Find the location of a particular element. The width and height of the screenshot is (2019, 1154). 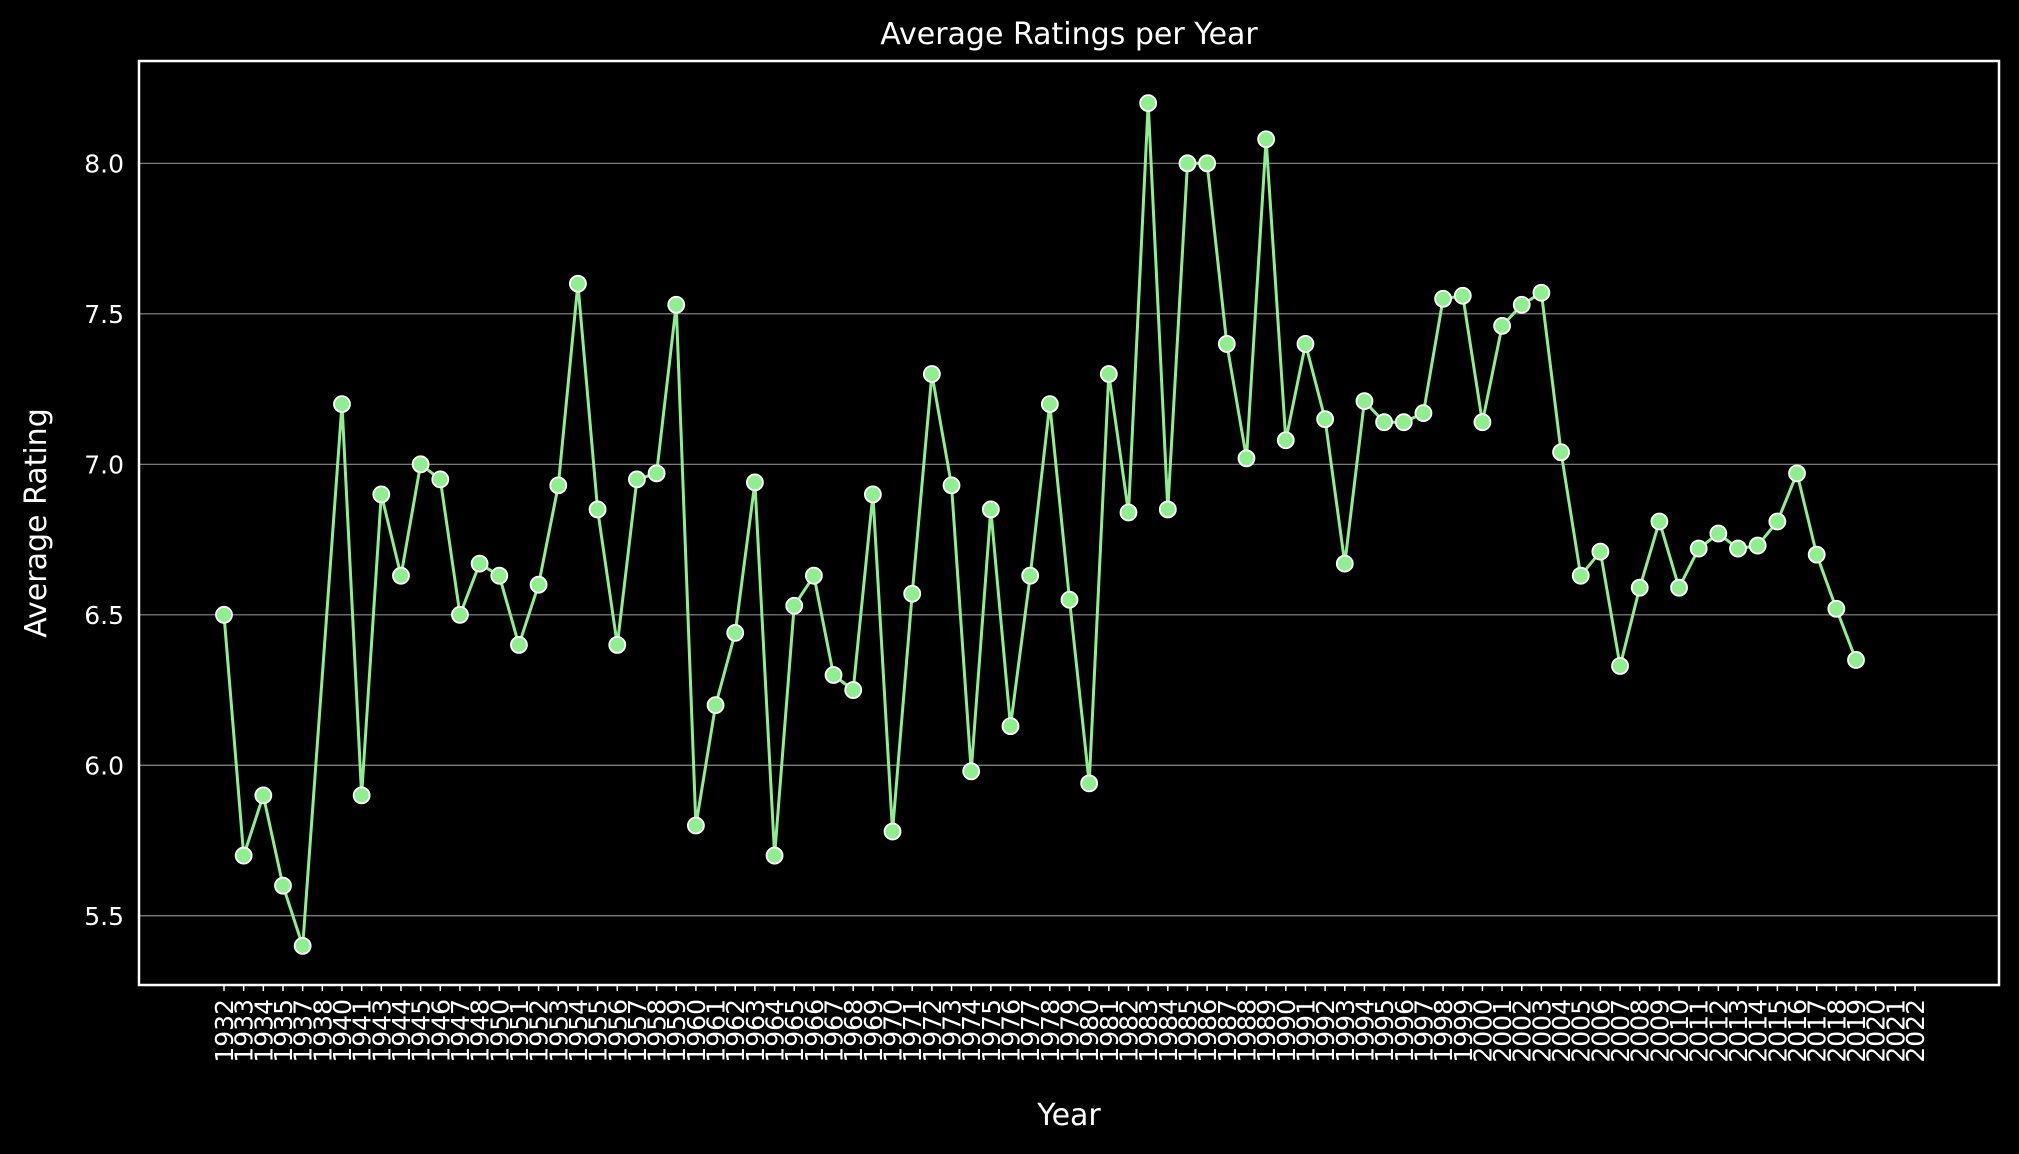

x-tick-label: 1958 is located at coordinates (657, 1031).